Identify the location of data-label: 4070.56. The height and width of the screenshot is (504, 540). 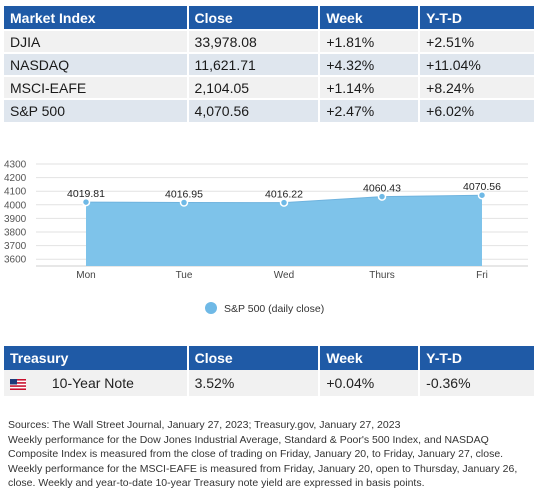
(482, 187).